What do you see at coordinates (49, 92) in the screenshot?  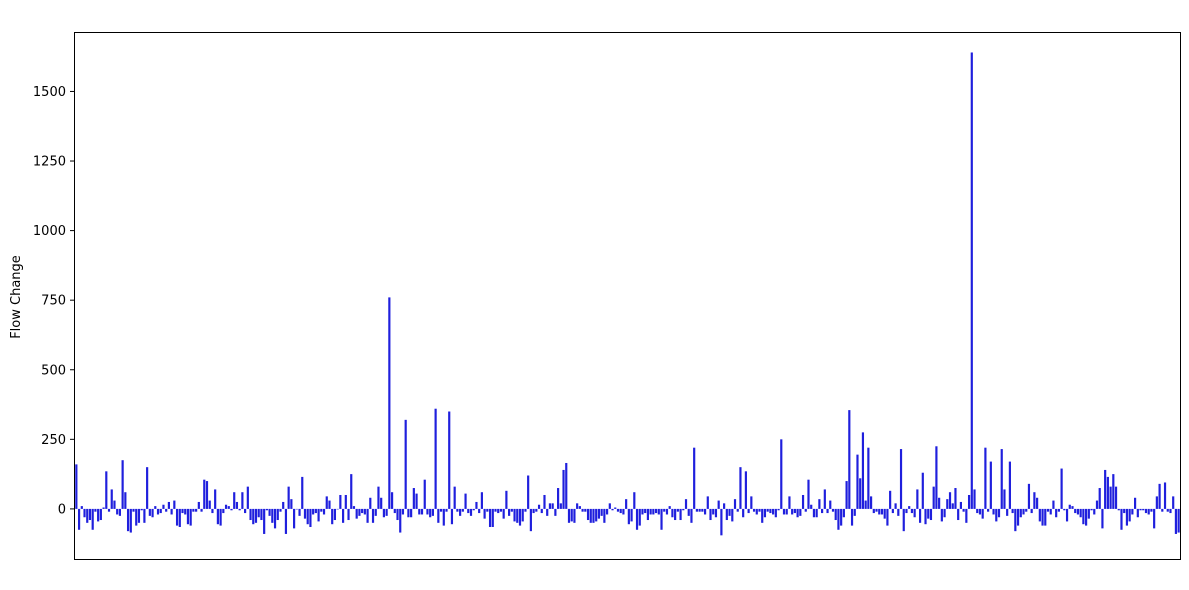 I see `y-tick-label: 1500` at bounding box center [49, 92].